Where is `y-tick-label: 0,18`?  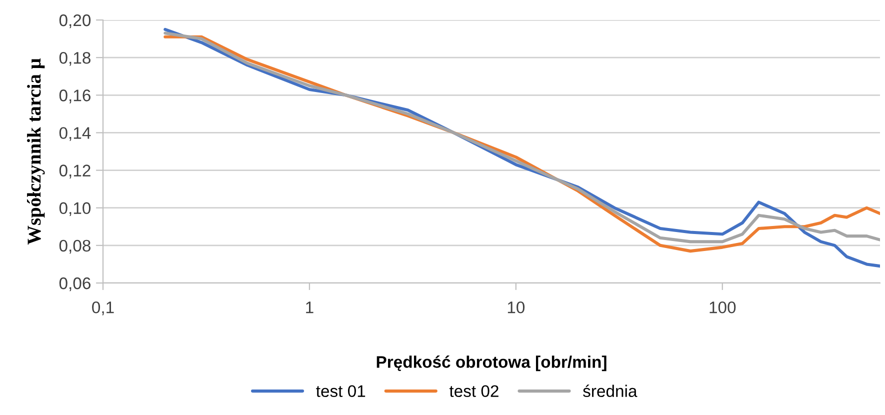 y-tick-label: 0,18 is located at coordinates (74, 59).